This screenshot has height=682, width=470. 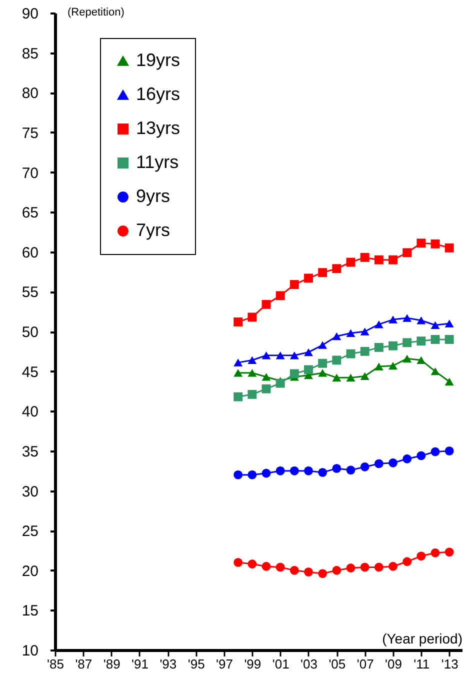 I want to click on legend-label: 19yrs, so click(x=158, y=60).